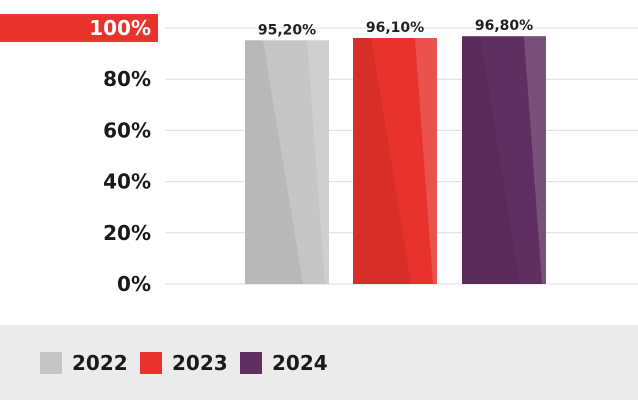  I want to click on data-label-2024: 96,80%, so click(504, 26).